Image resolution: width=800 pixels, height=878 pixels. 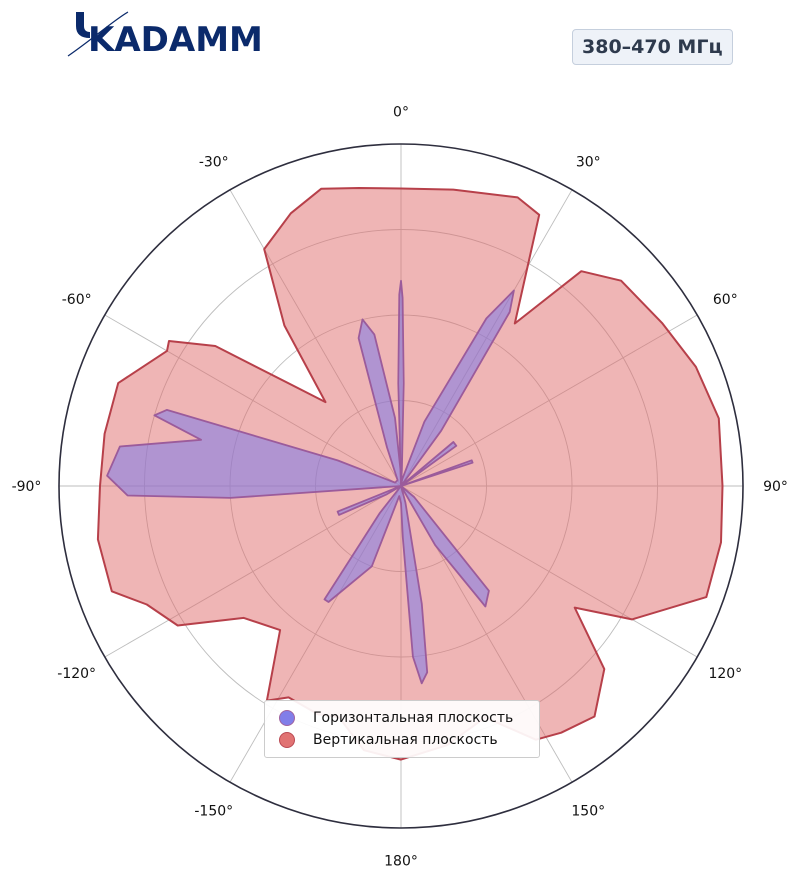 I want to click on legend-item-horizontal: Горизонтальная плоскость, so click(x=396, y=718).